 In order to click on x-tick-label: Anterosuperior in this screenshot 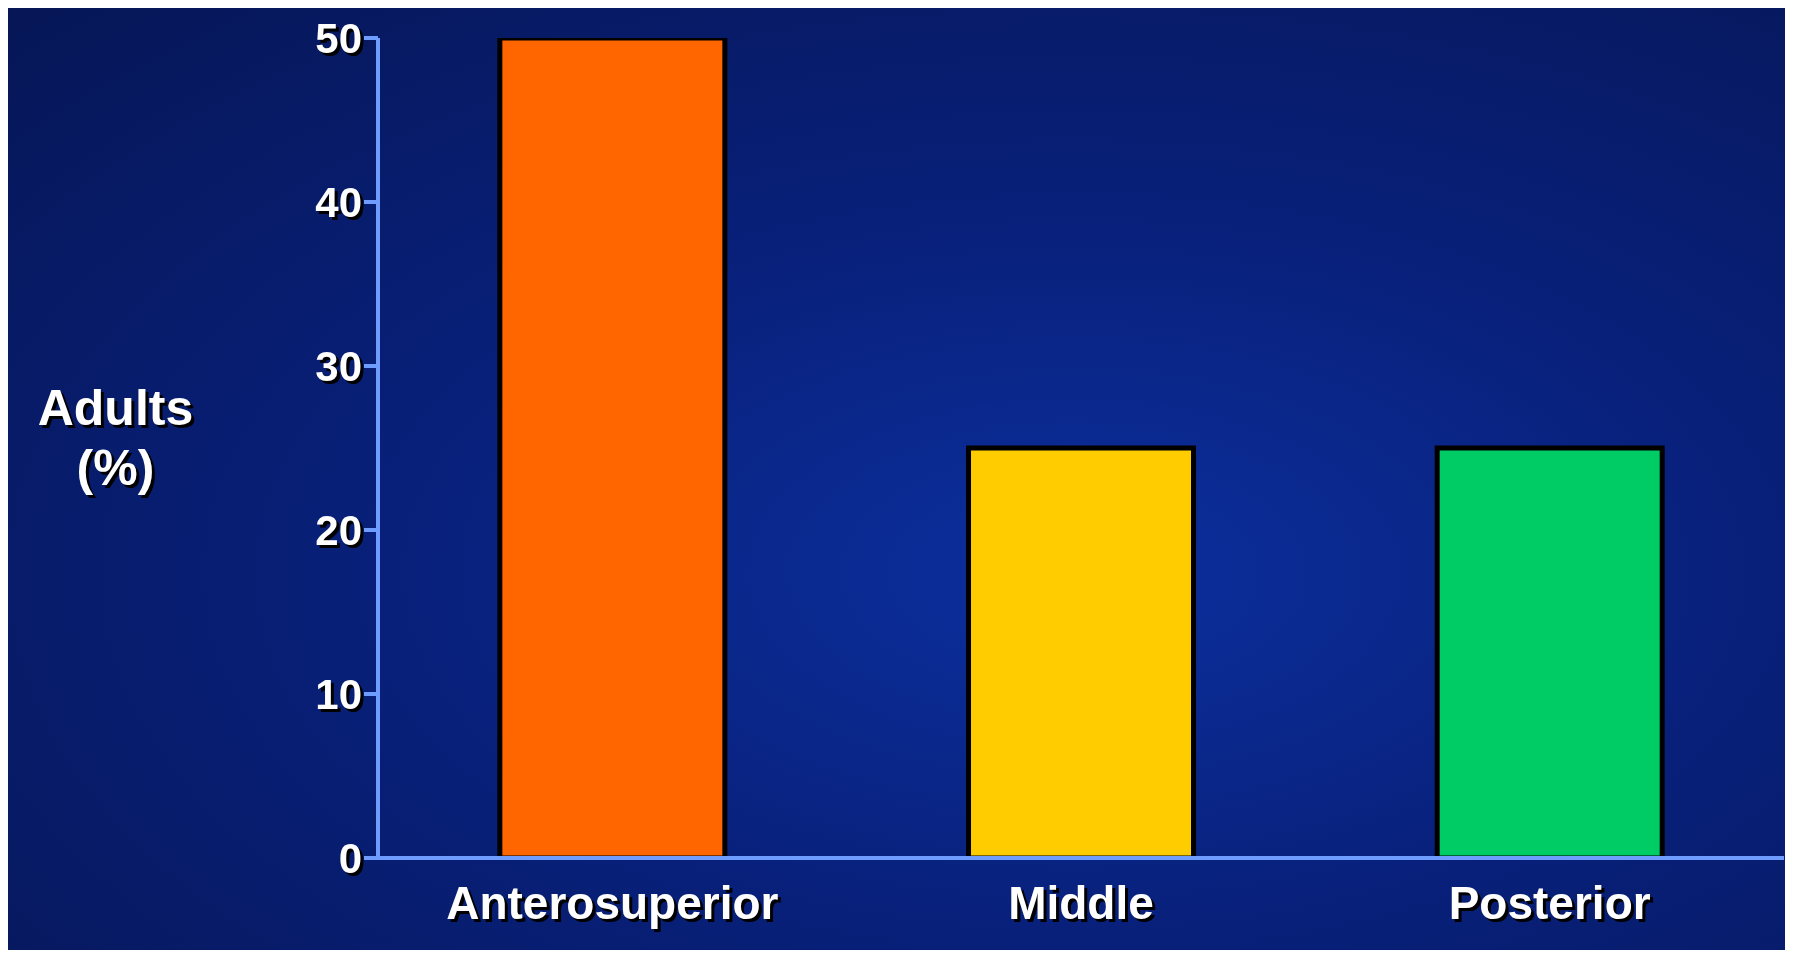, I will do `click(612, 902)`.